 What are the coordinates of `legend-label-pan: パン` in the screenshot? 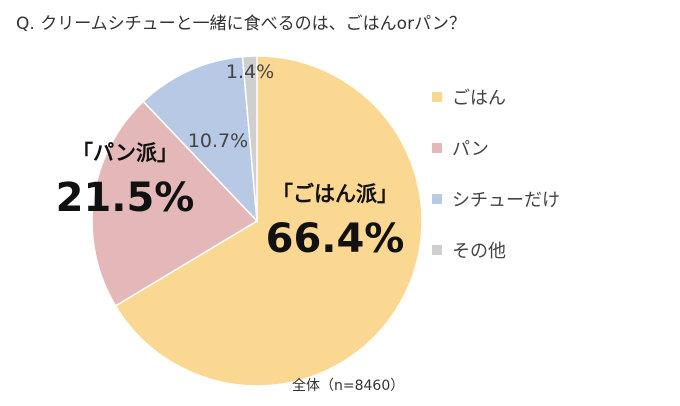 It's located at (470, 149).